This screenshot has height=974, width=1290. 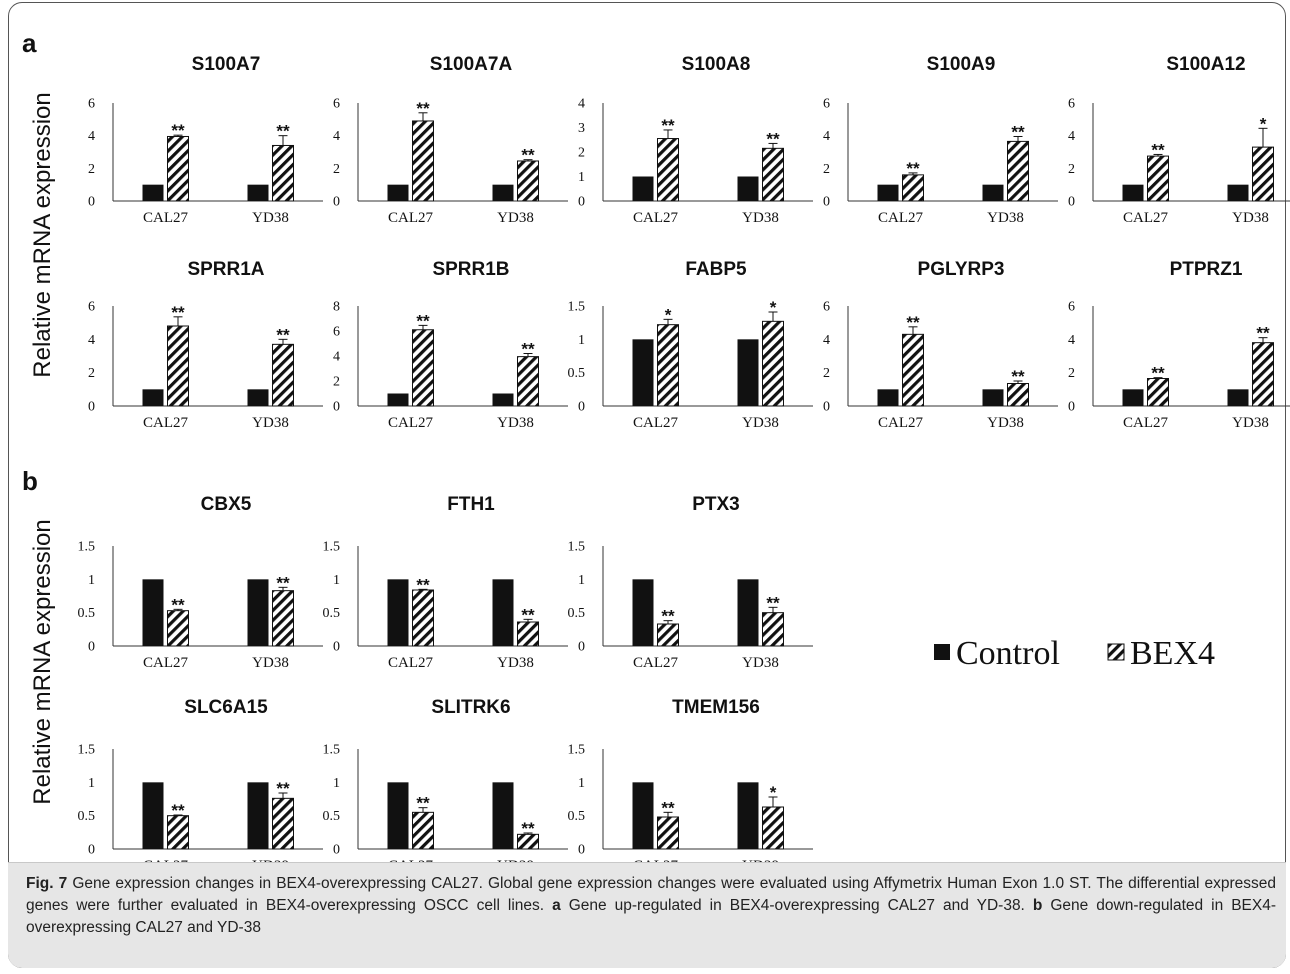 I want to click on legend-bex4-label: BEX4, so click(x=1172, y=653).